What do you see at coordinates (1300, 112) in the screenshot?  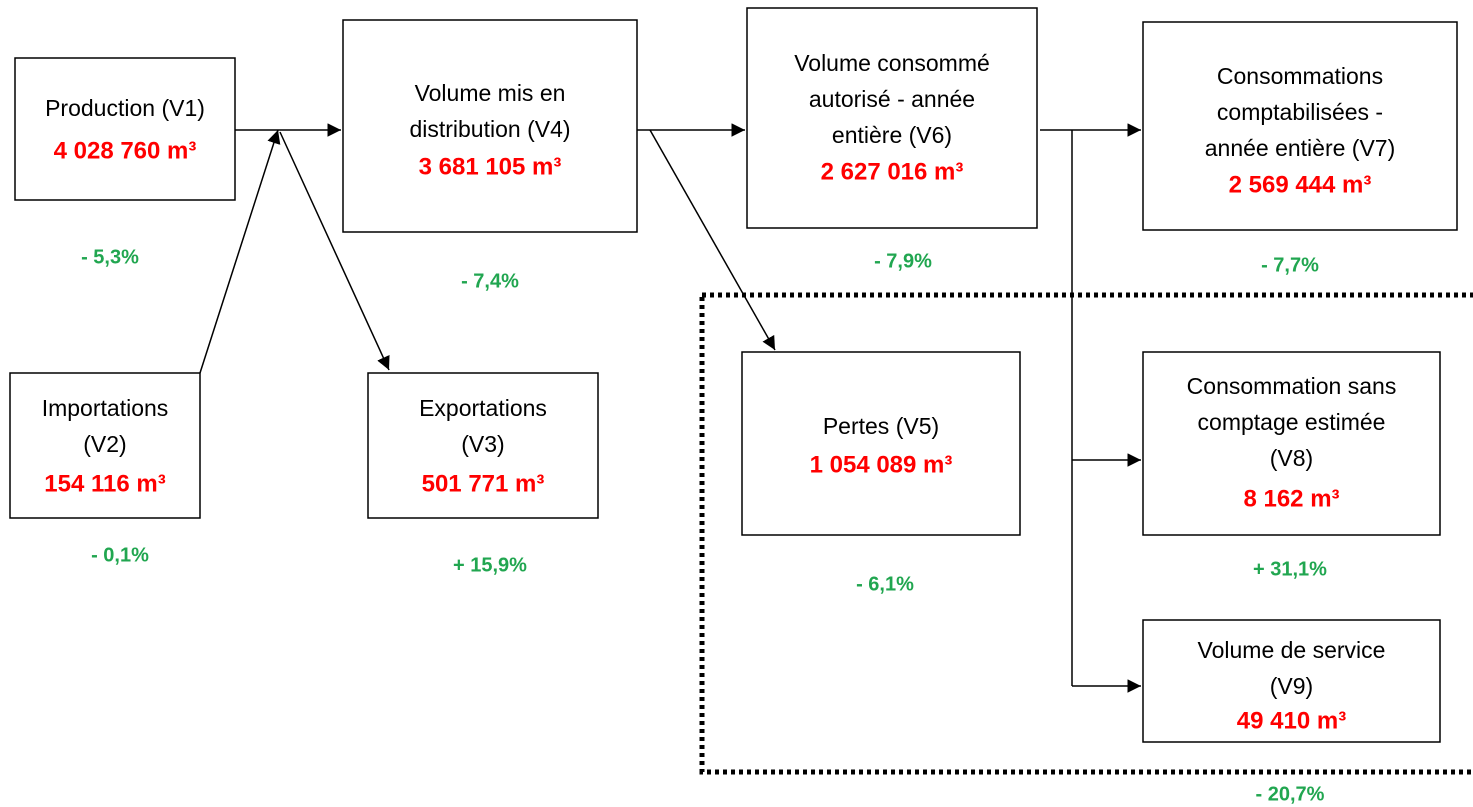 I see `node-label: comptabilisées -` at bounding box center [1300, 112].